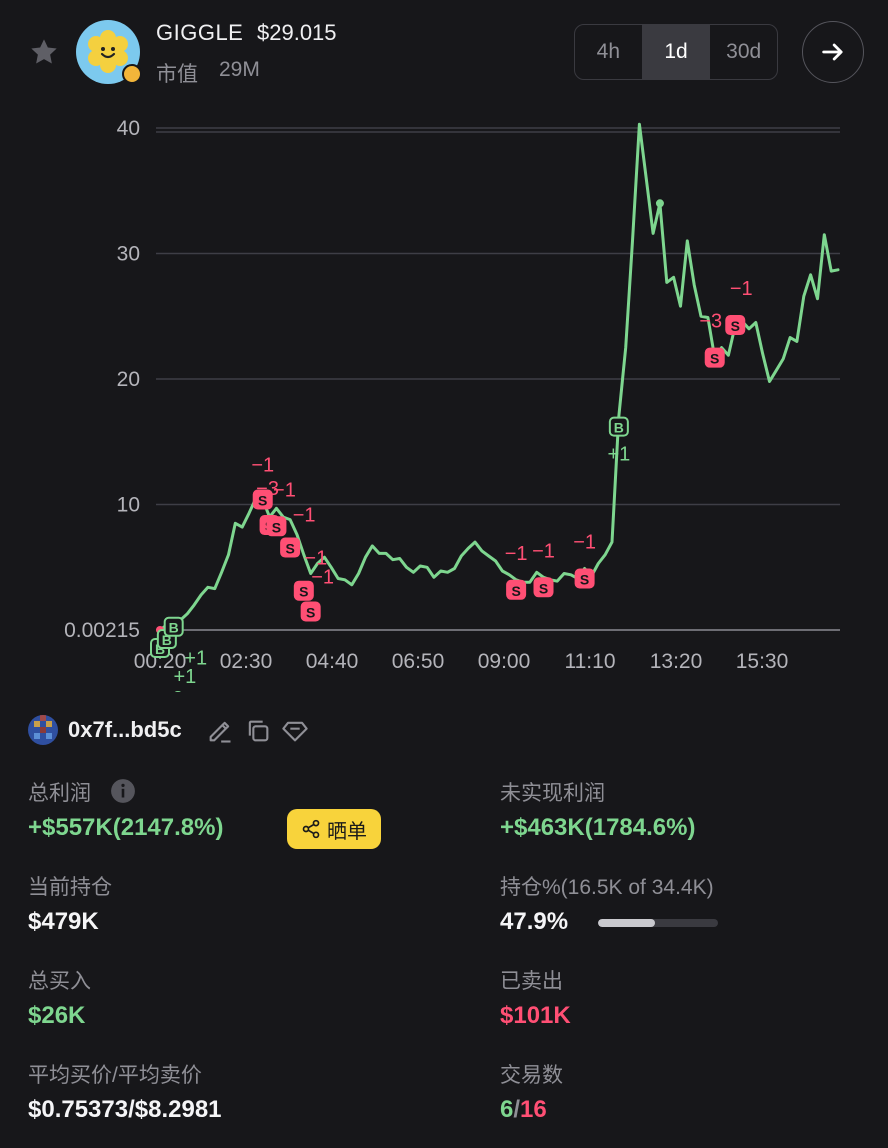 This screenshot has width=888, height=1148. Describe the element at coordinates (608, 51) in the screenshot. I see `tab-4h: 4h` at that location.